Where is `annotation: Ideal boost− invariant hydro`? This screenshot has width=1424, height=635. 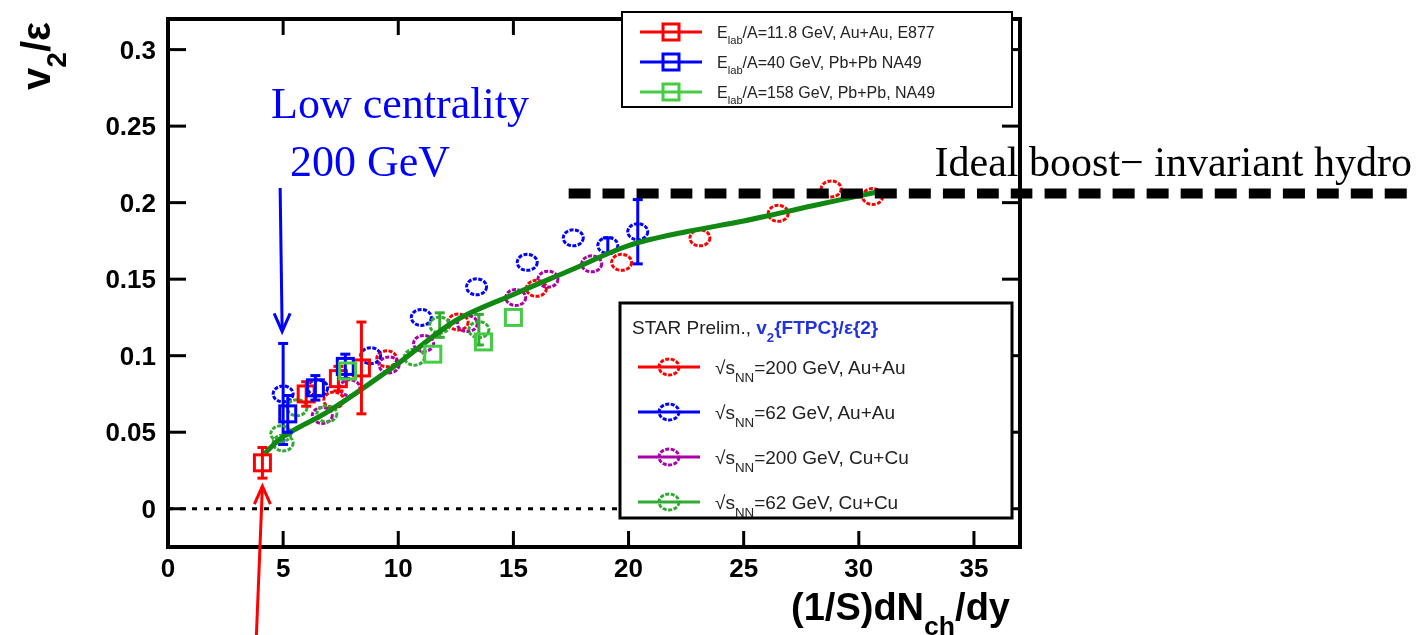 annotation: Ideal boost− invariant hydro is located at coordinates (1173, 162).